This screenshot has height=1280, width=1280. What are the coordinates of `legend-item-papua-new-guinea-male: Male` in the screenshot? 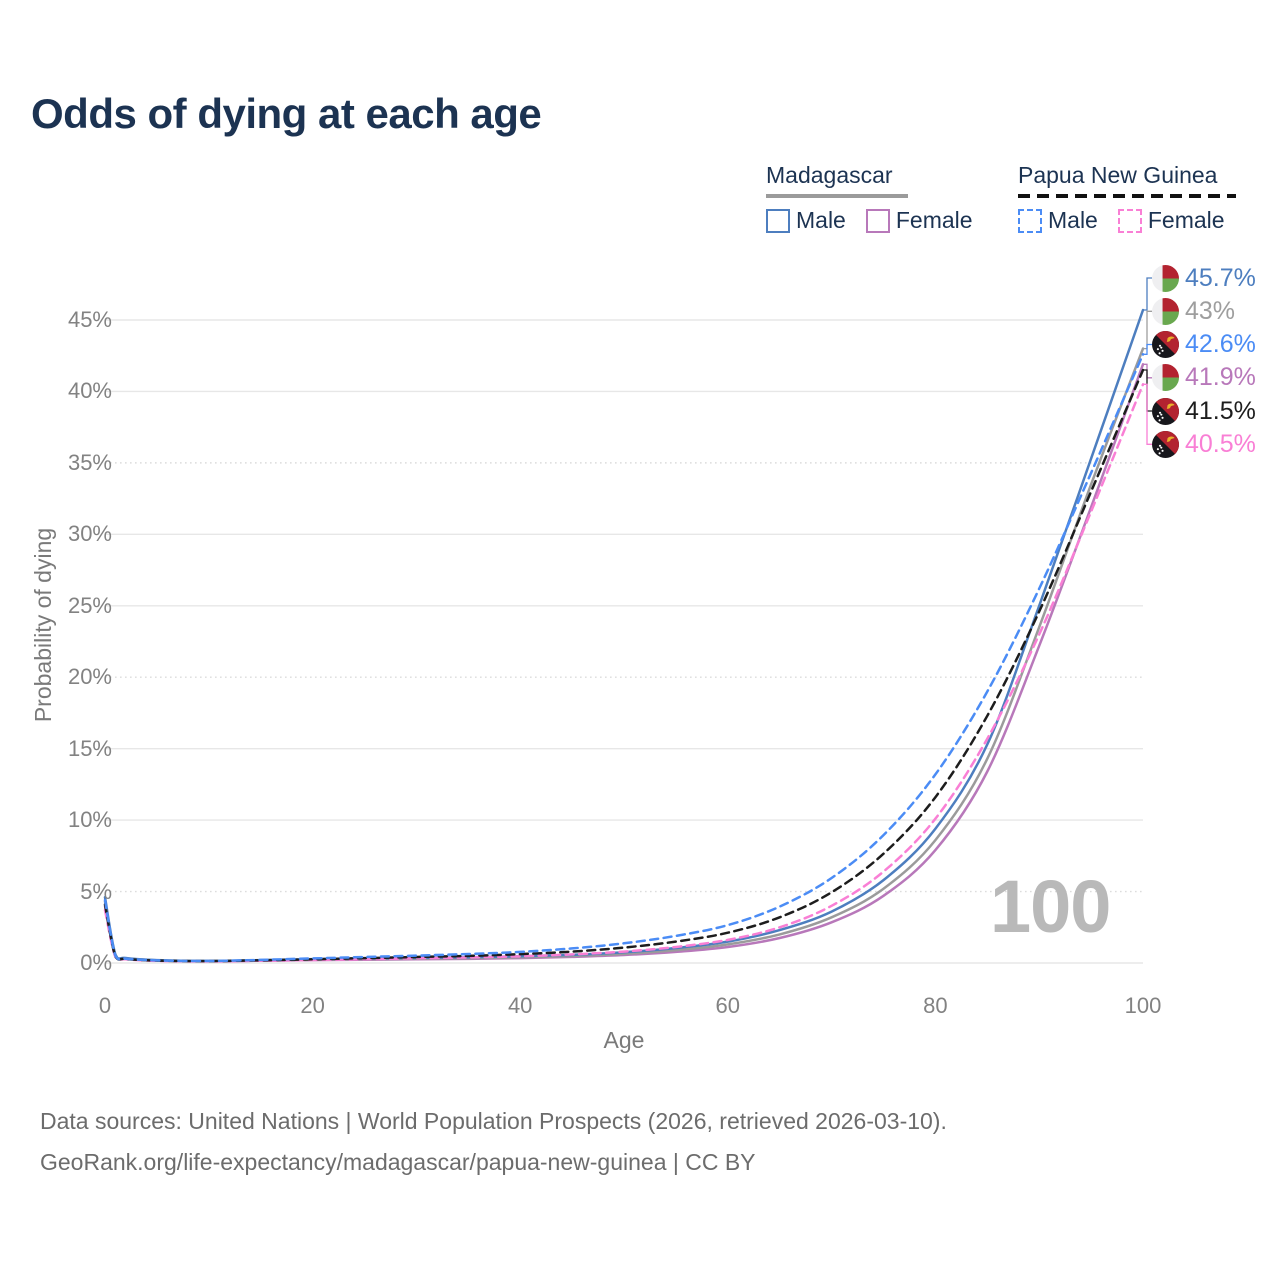 It's located at (1058, 220).